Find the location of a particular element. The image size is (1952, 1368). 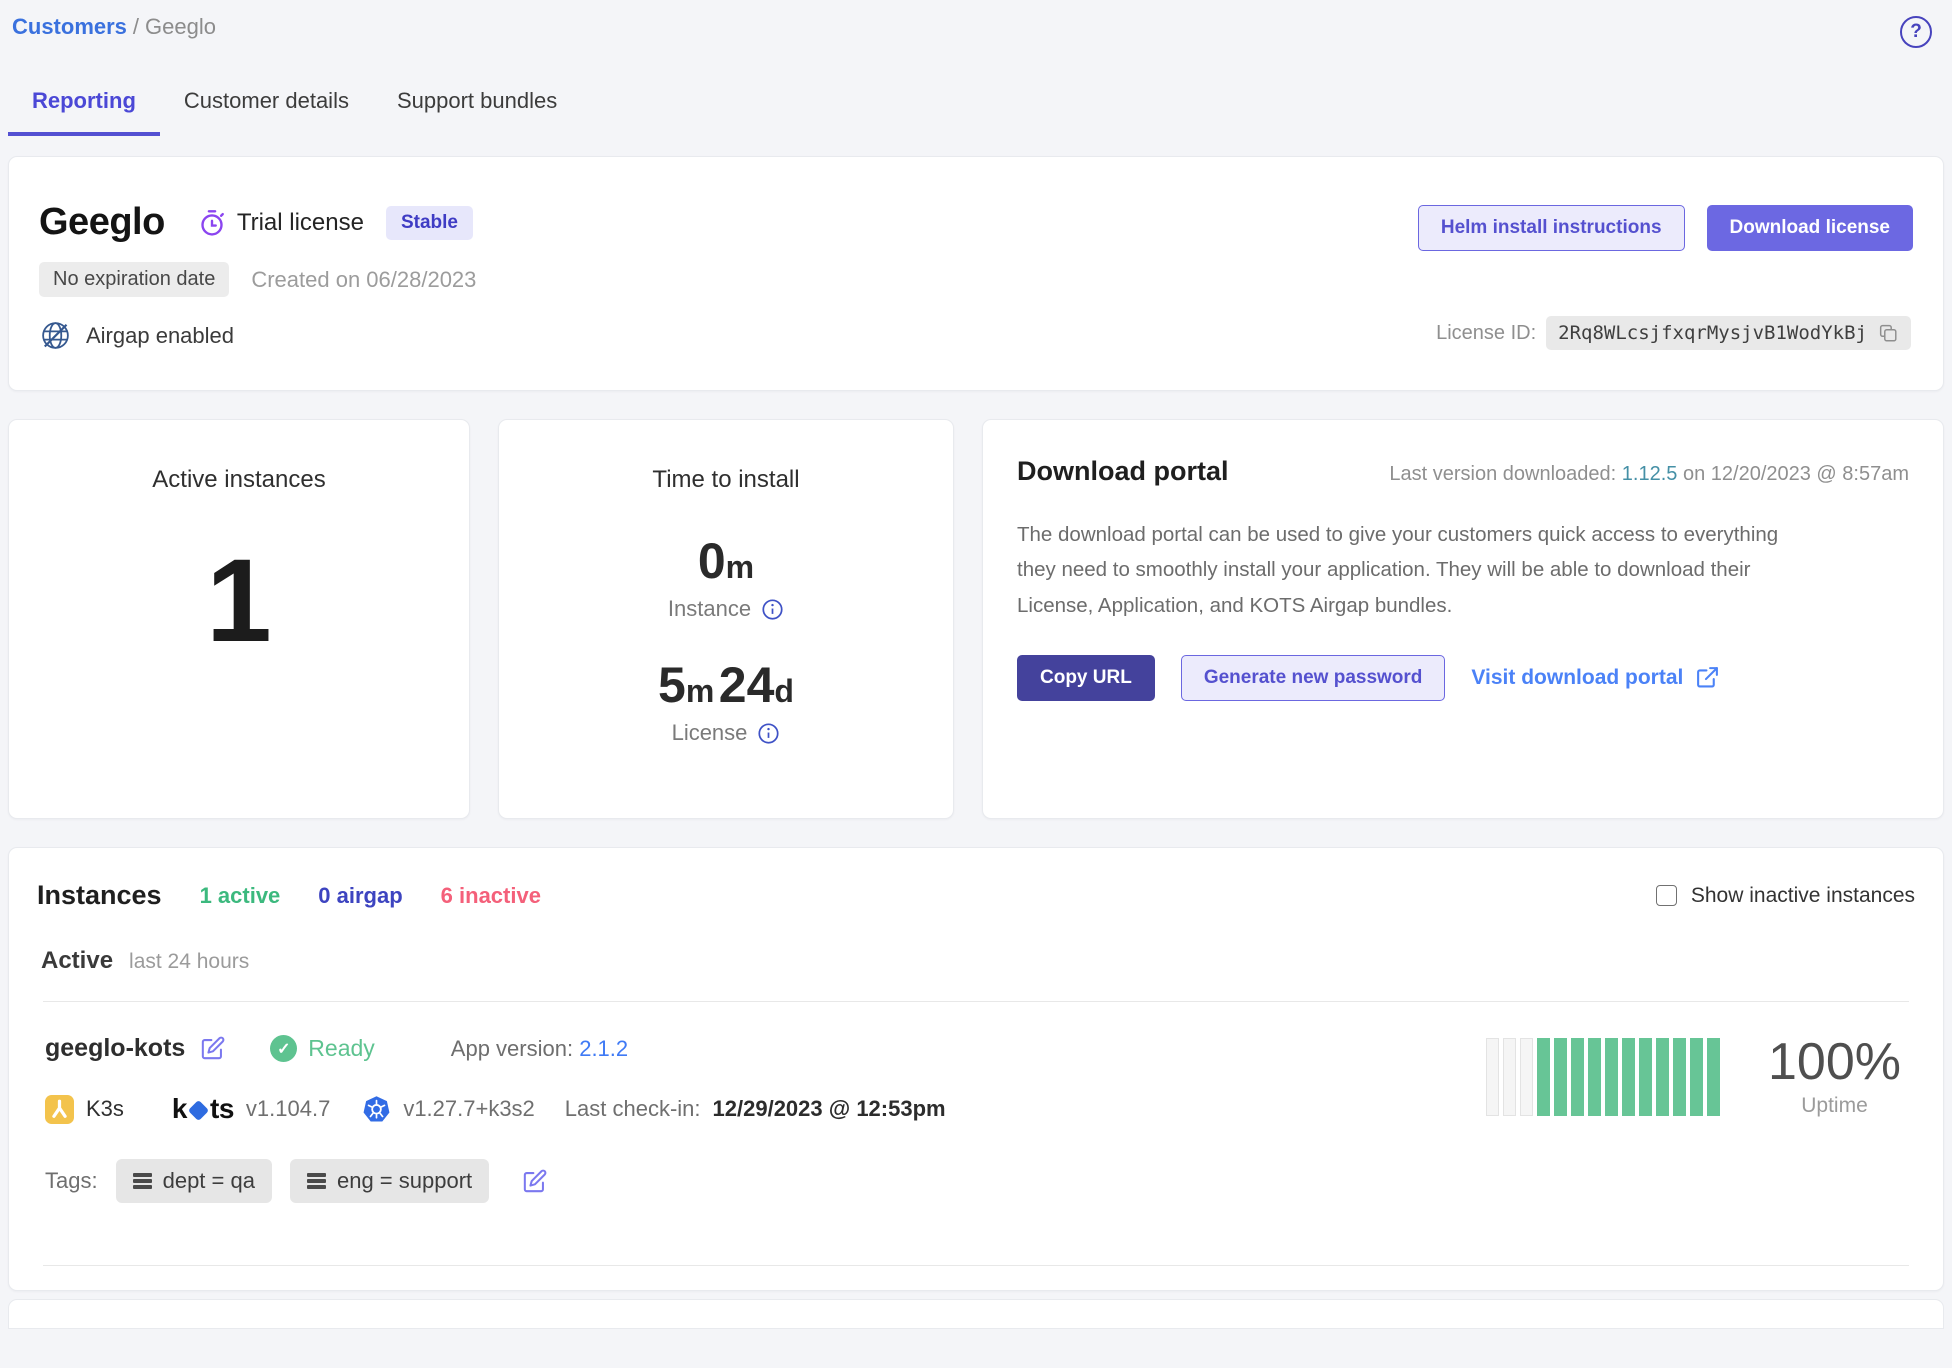

uptime-bars is located at coordinates (1603, 1077).